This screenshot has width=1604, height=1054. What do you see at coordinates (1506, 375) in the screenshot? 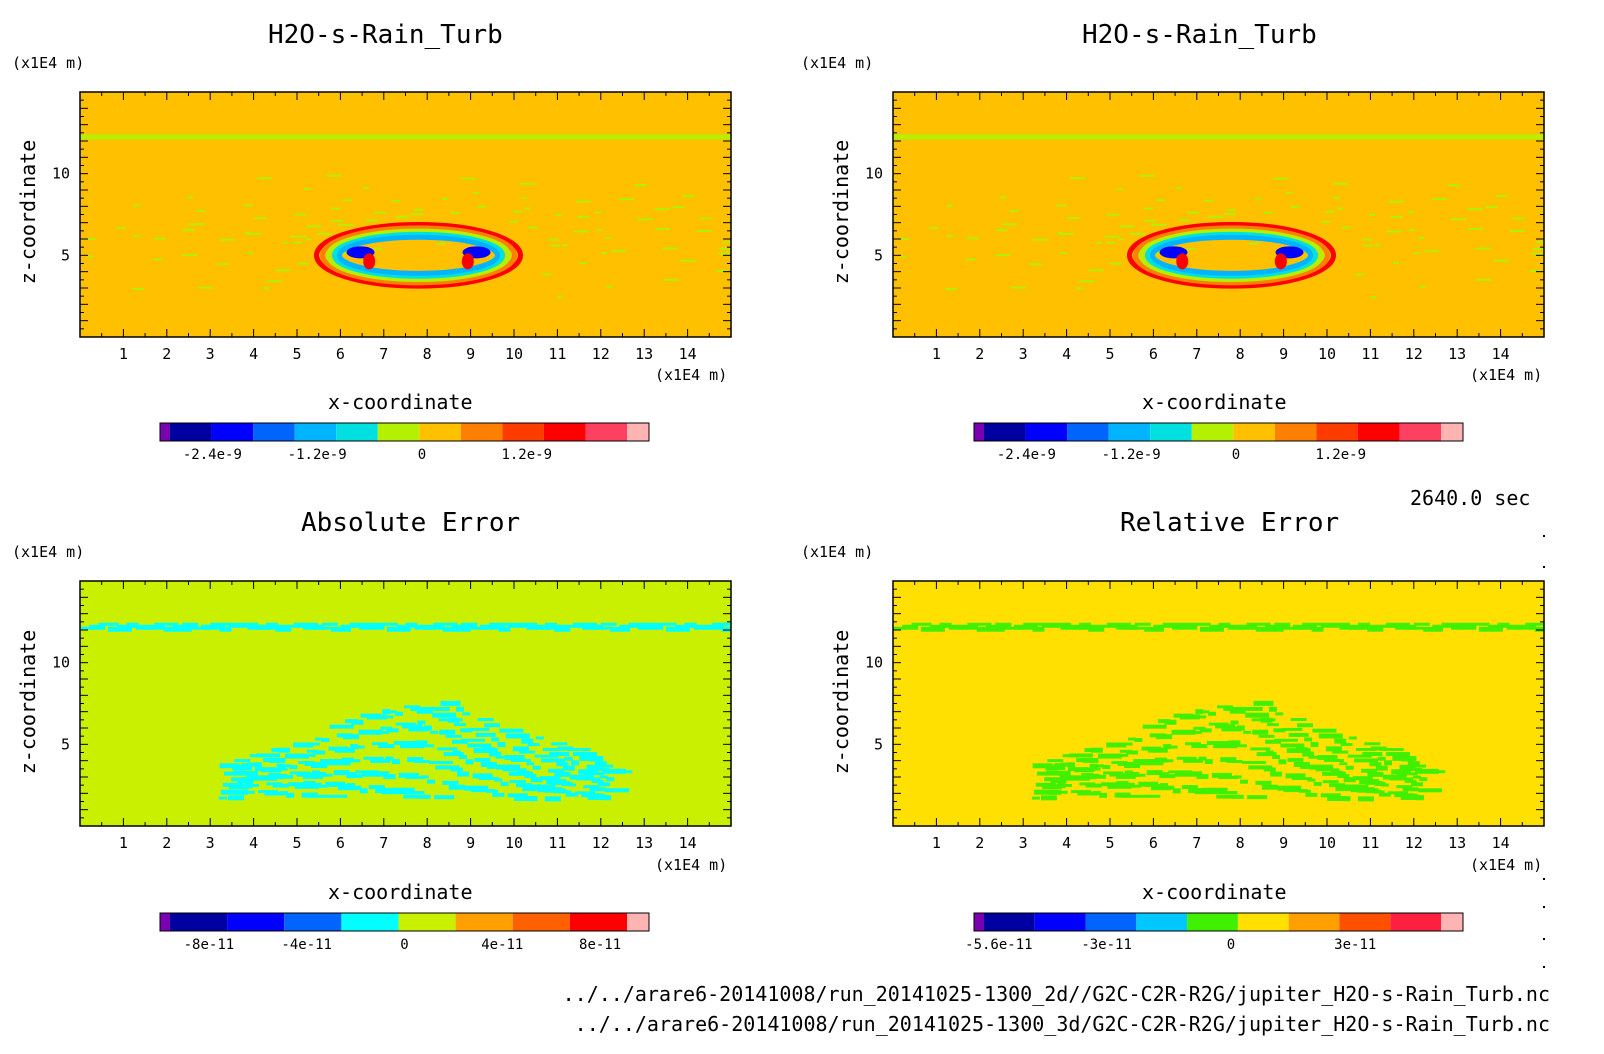
I see `panel-1-x-unit: (x1E4 m)` at bounding box center [1506, 375].